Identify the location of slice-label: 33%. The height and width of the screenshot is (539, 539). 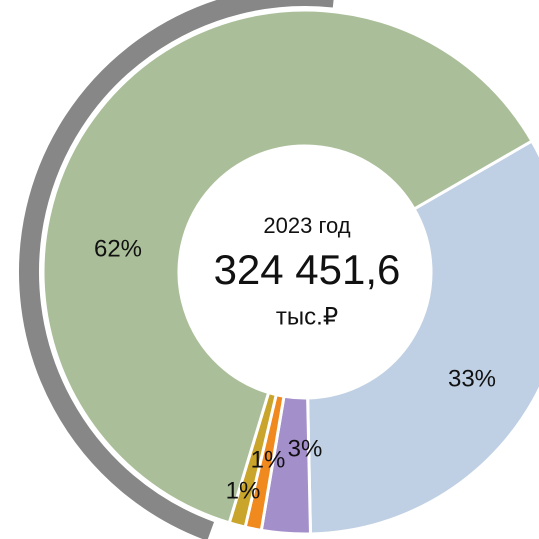
(472, 378).